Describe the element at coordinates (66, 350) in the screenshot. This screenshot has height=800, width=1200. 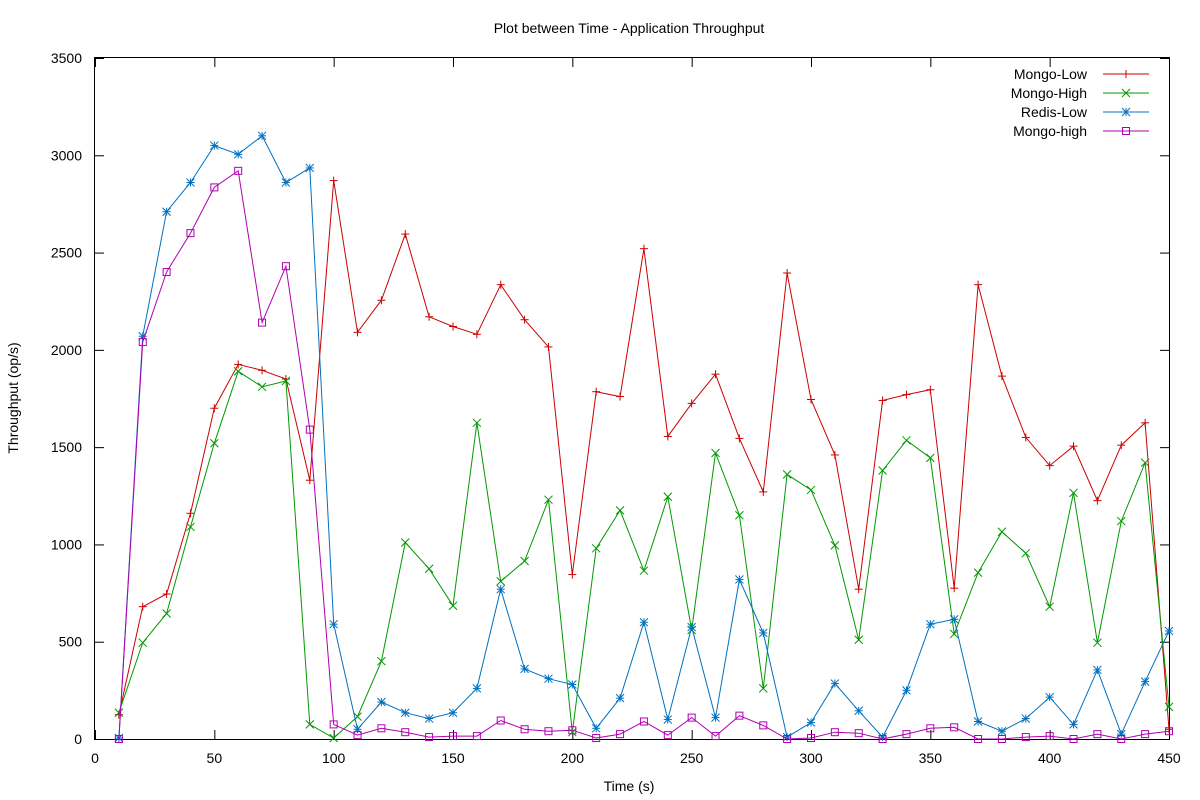
I see `y-tick-label: 2000` at that location.